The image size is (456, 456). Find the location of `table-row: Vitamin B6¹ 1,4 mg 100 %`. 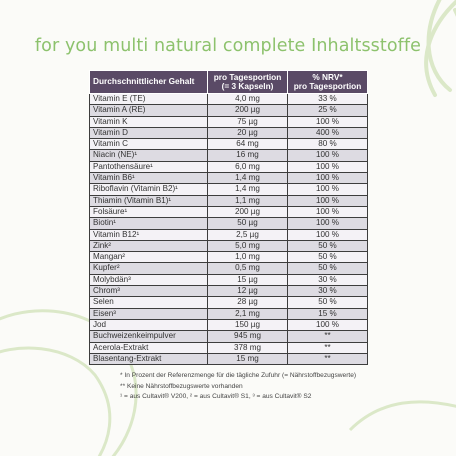

table-row: Vitamin B6¹ 1,4 mg 100 % is located at coordinates (228, 178).